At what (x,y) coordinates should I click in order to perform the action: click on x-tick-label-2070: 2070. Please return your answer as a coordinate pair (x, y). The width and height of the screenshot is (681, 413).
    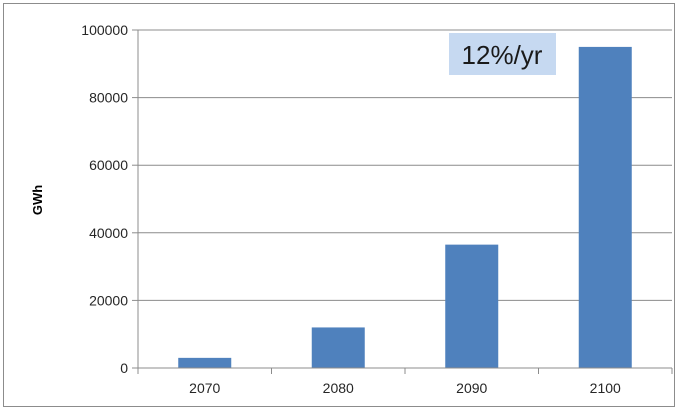
    Looking at the image, I should click on (204, 388).